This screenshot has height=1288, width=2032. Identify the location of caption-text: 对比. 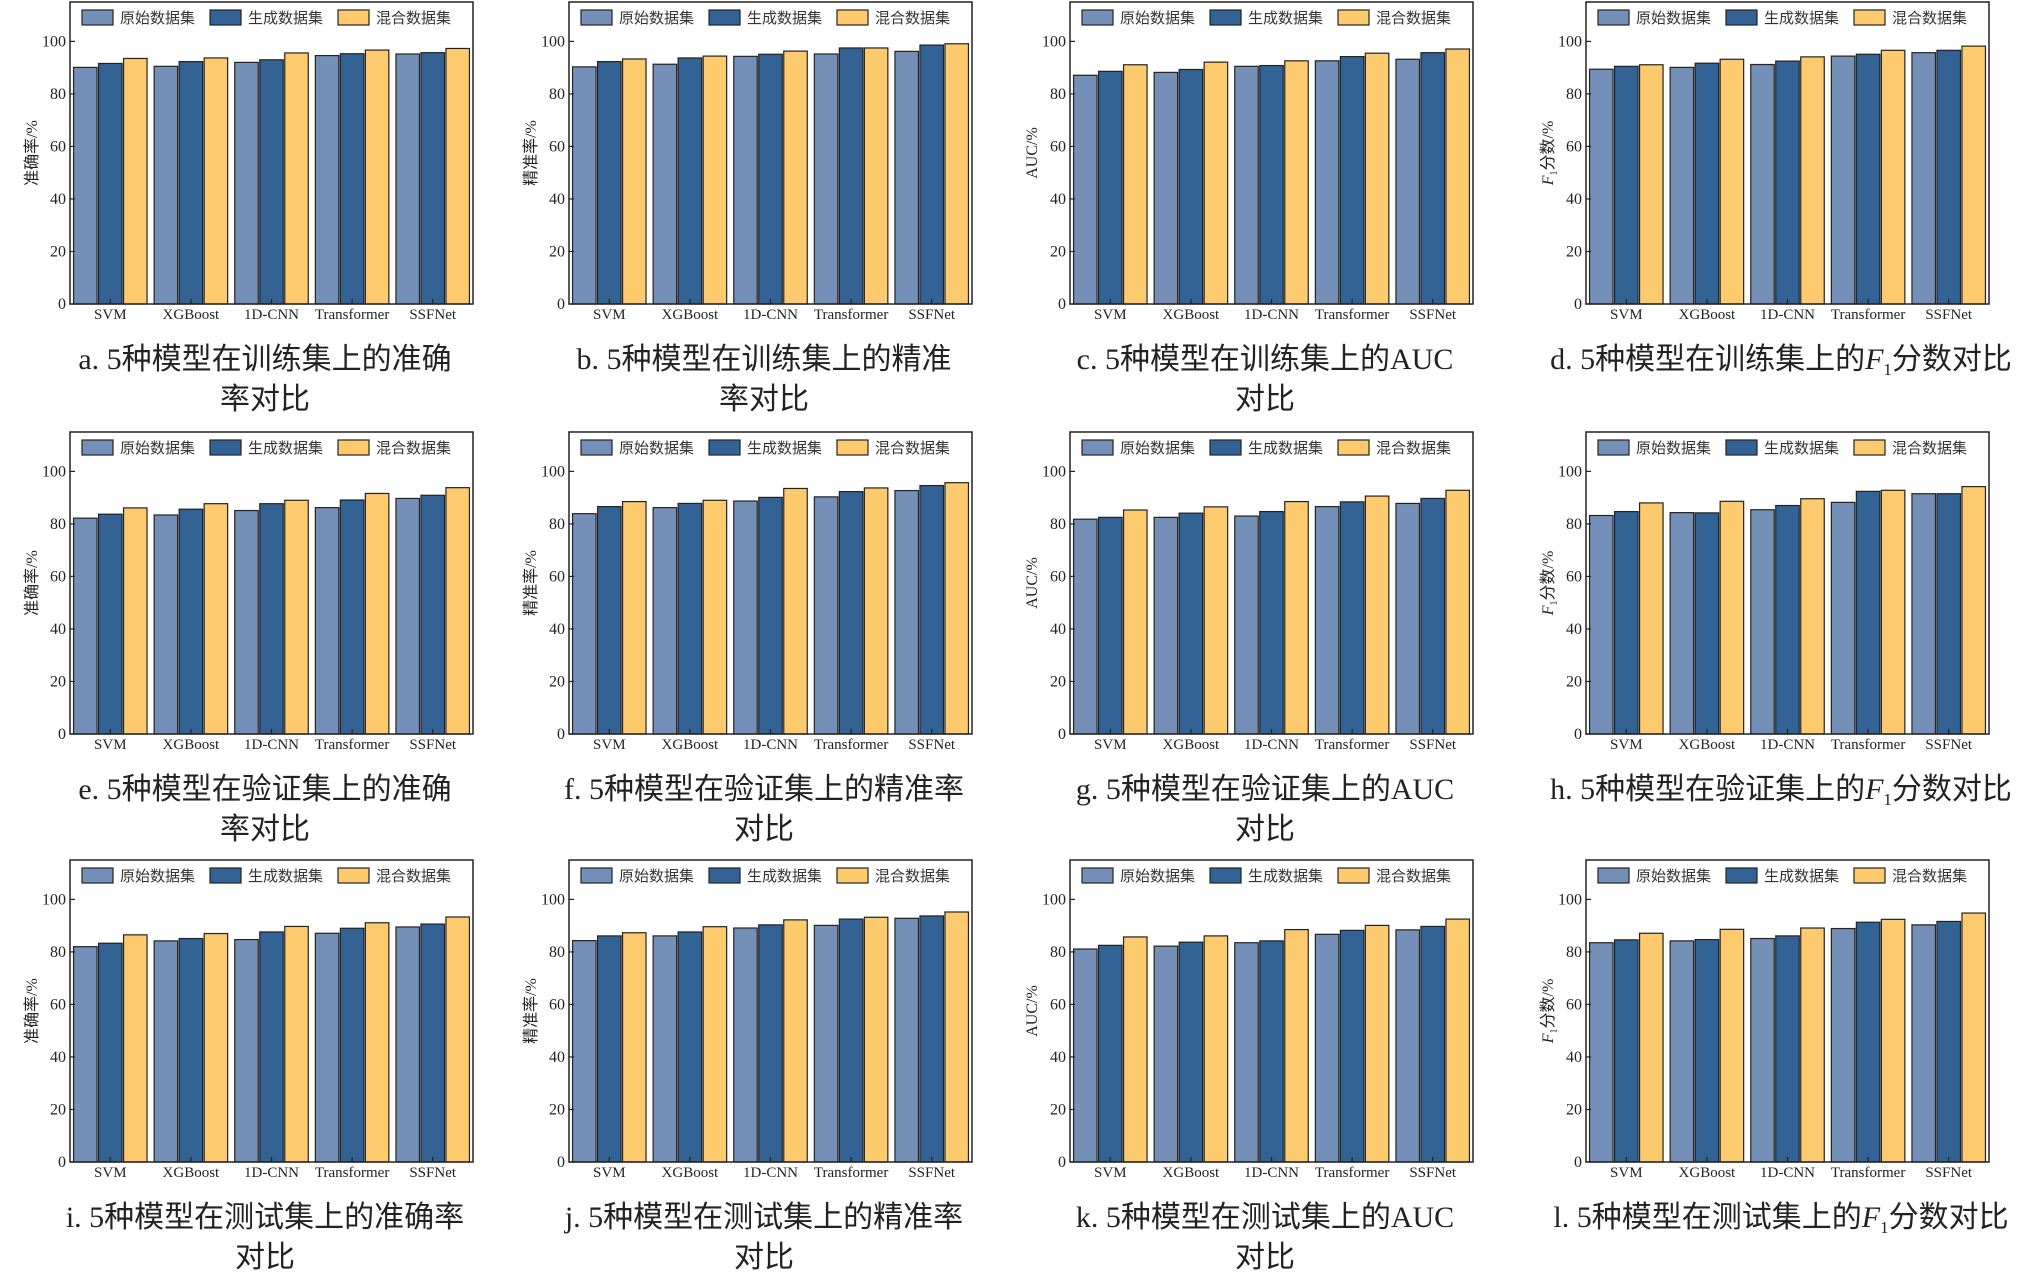
(1265, 1257).